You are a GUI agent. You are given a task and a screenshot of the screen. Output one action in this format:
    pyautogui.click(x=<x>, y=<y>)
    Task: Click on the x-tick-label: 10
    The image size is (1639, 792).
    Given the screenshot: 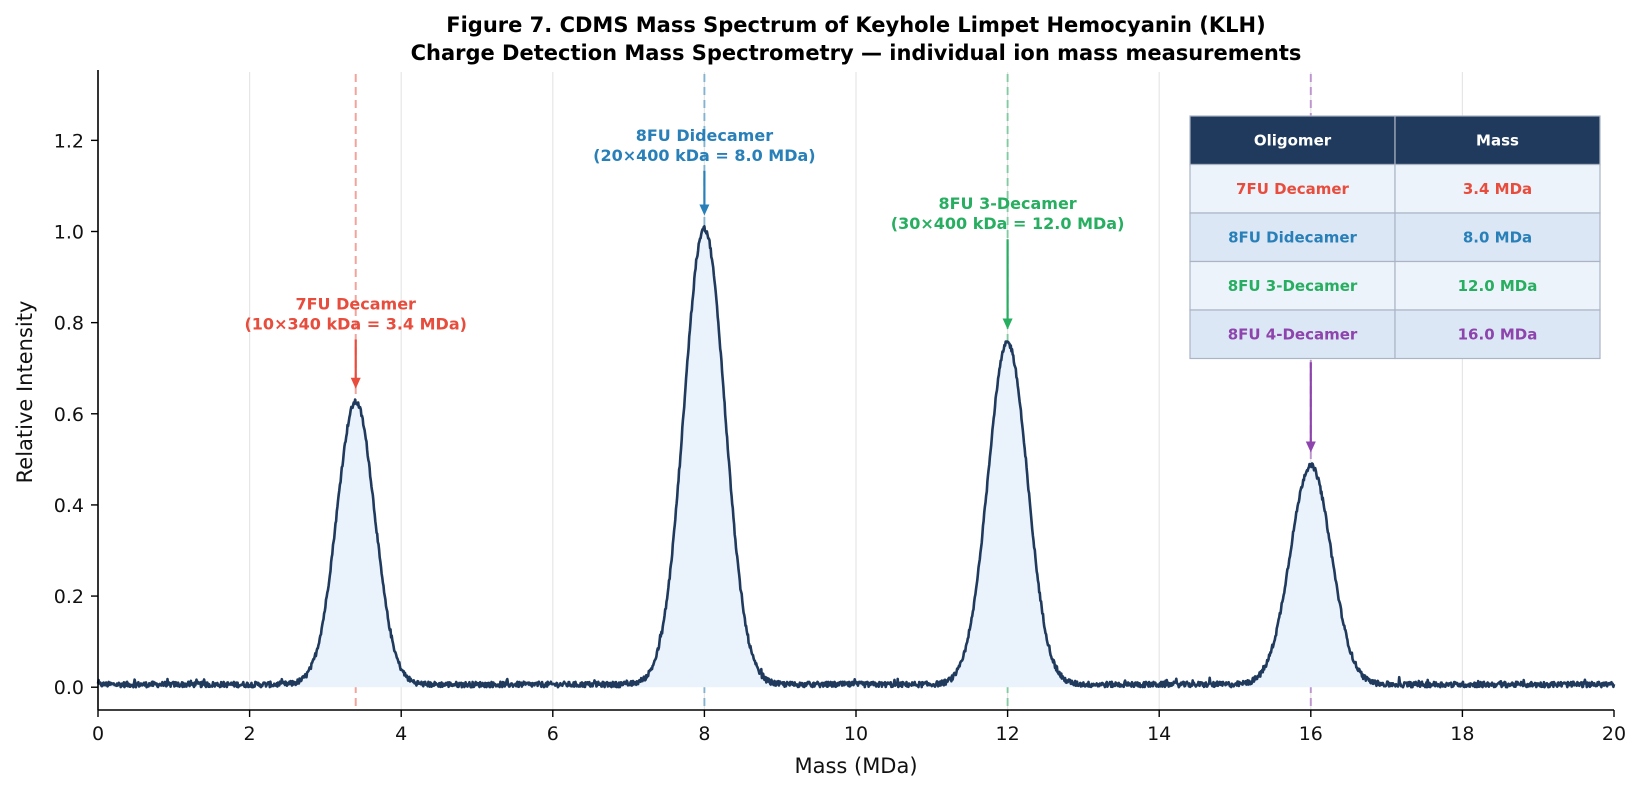 What is the action you would take?
    pyautogui.click(x=856, y=734)
    